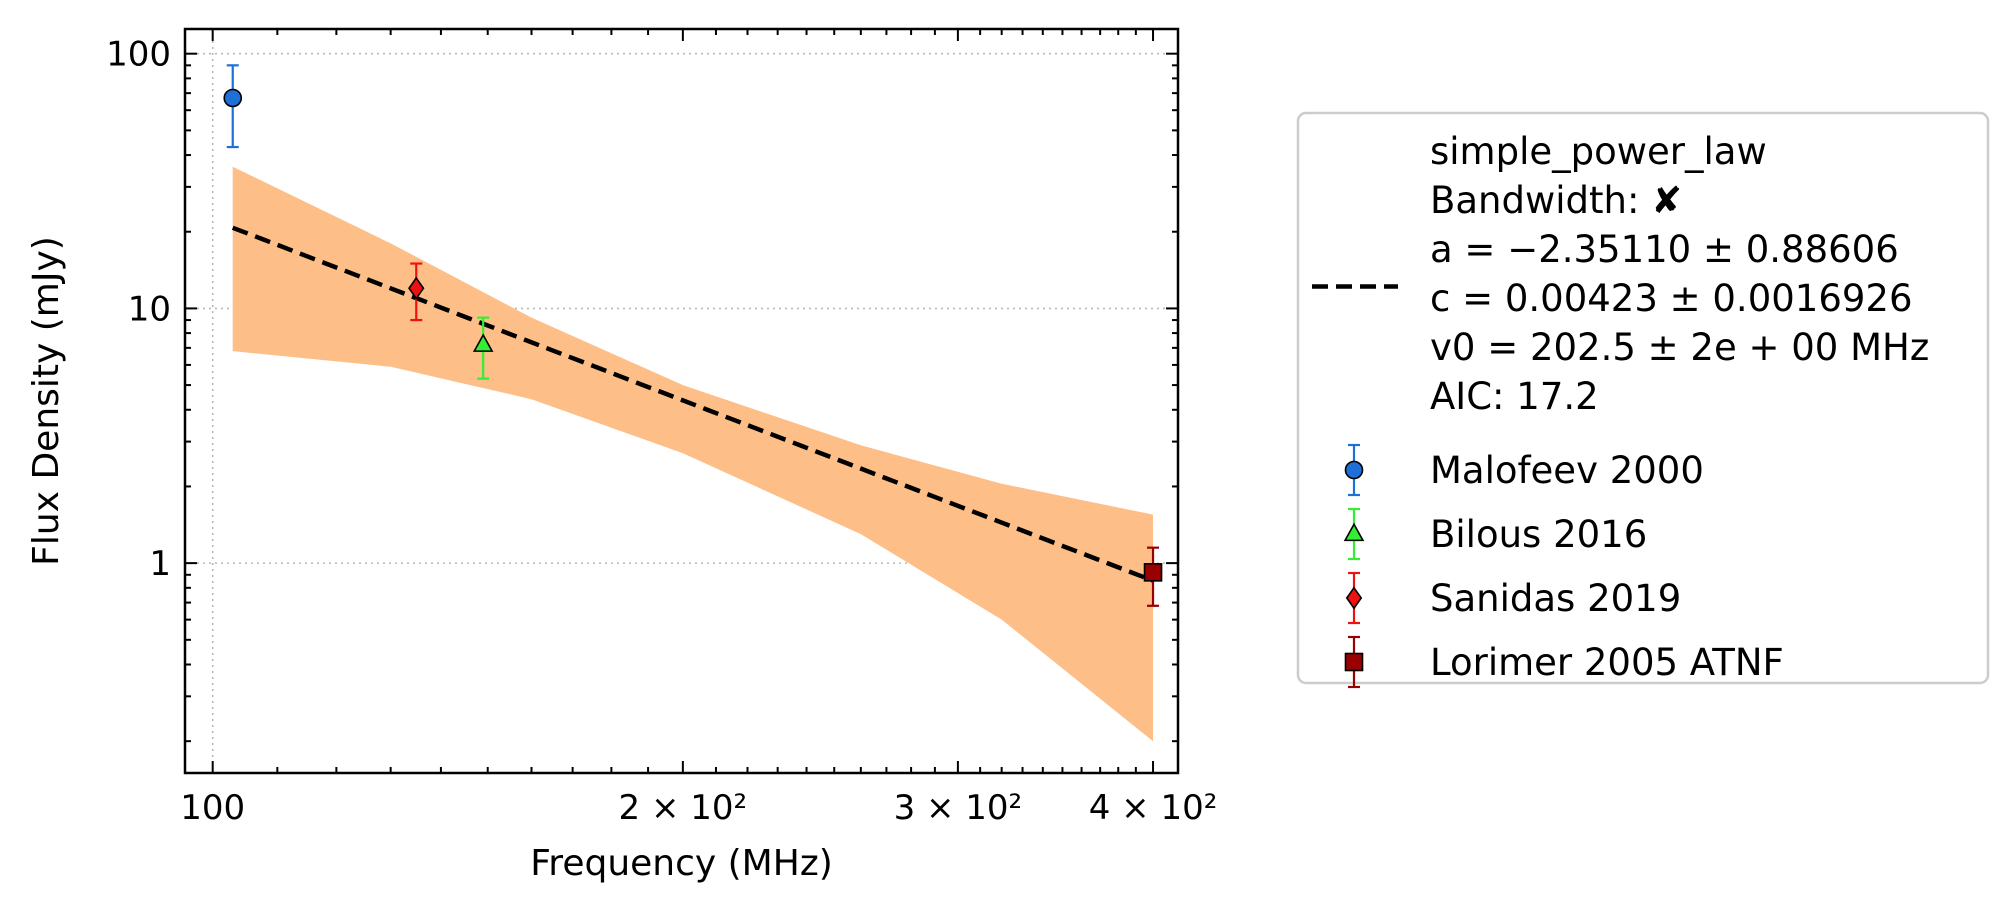 Image resolution: width=2016 pixels, height=914 pixels. Describe the element at coordinates (1679, 347) in the screenshot. I see `legend-fit-line-4: v0 = 202.5 ± 2e + 00 MHz` at that location.